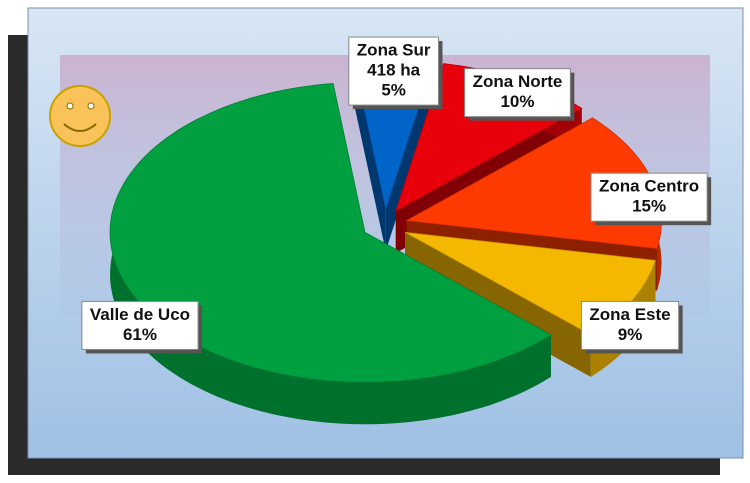 This screenshot has height=483, width=750. I want to click on label-text: Zona Centro, so click(649, 186).